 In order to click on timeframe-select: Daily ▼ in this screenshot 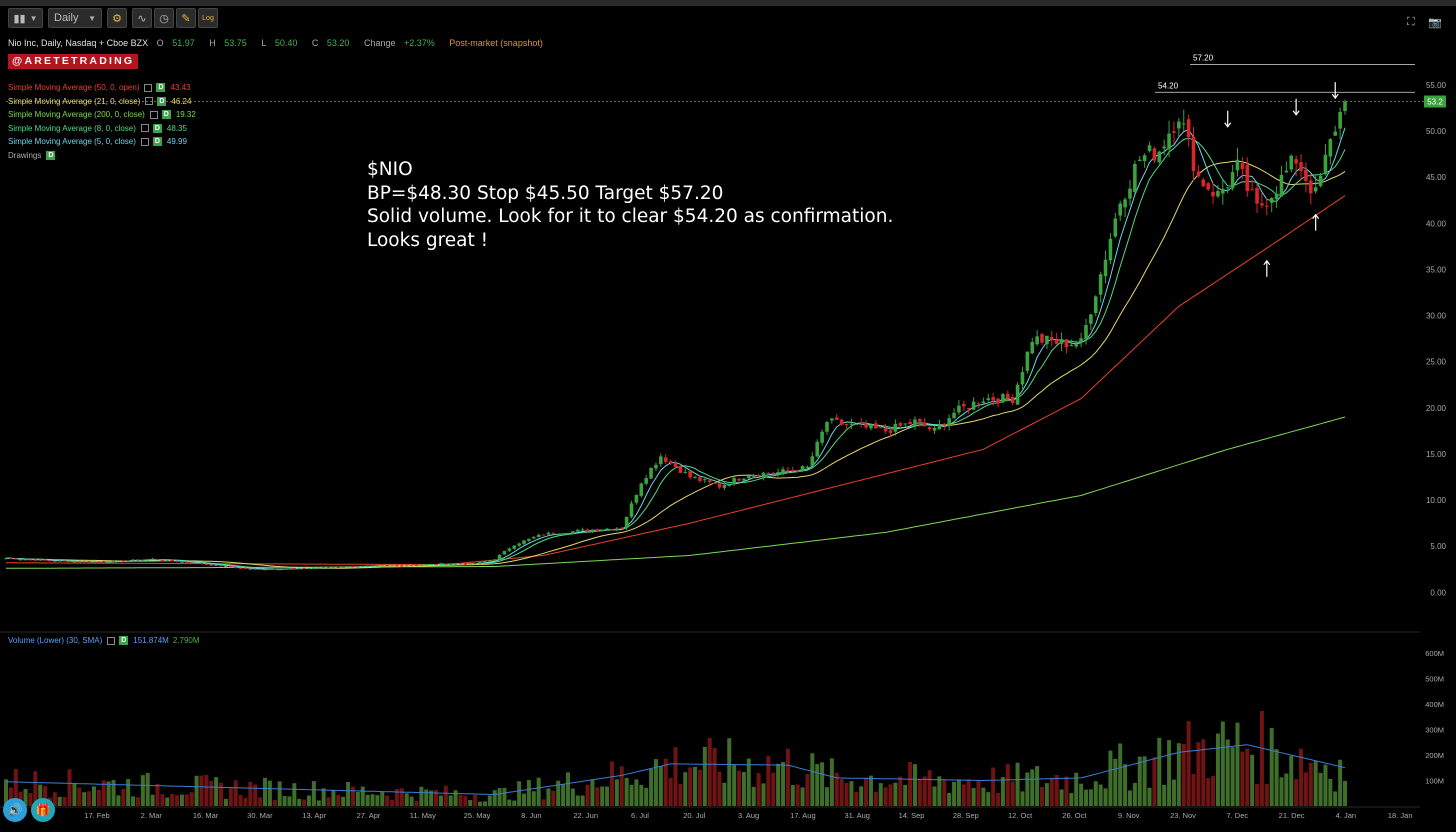, I will do `click(75, 18)`.